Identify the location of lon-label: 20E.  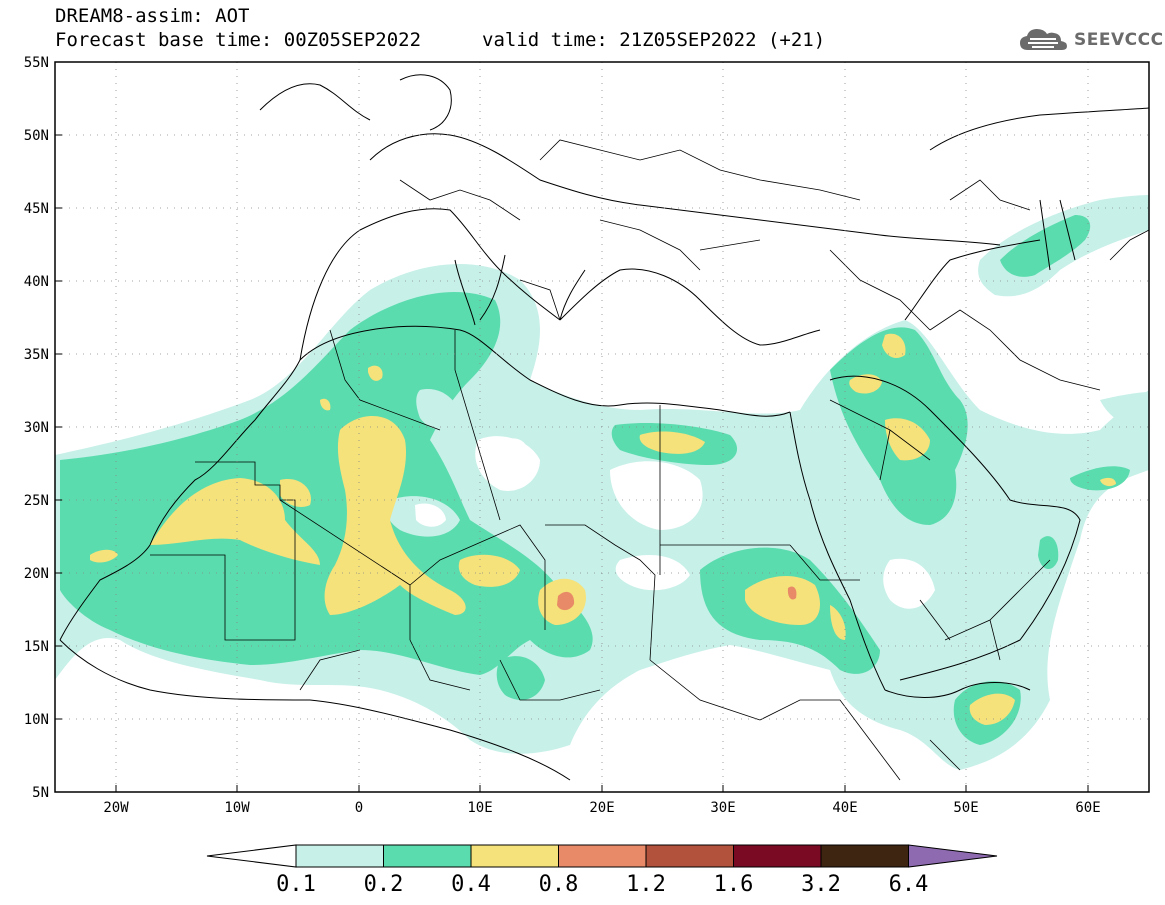
(601, 808).